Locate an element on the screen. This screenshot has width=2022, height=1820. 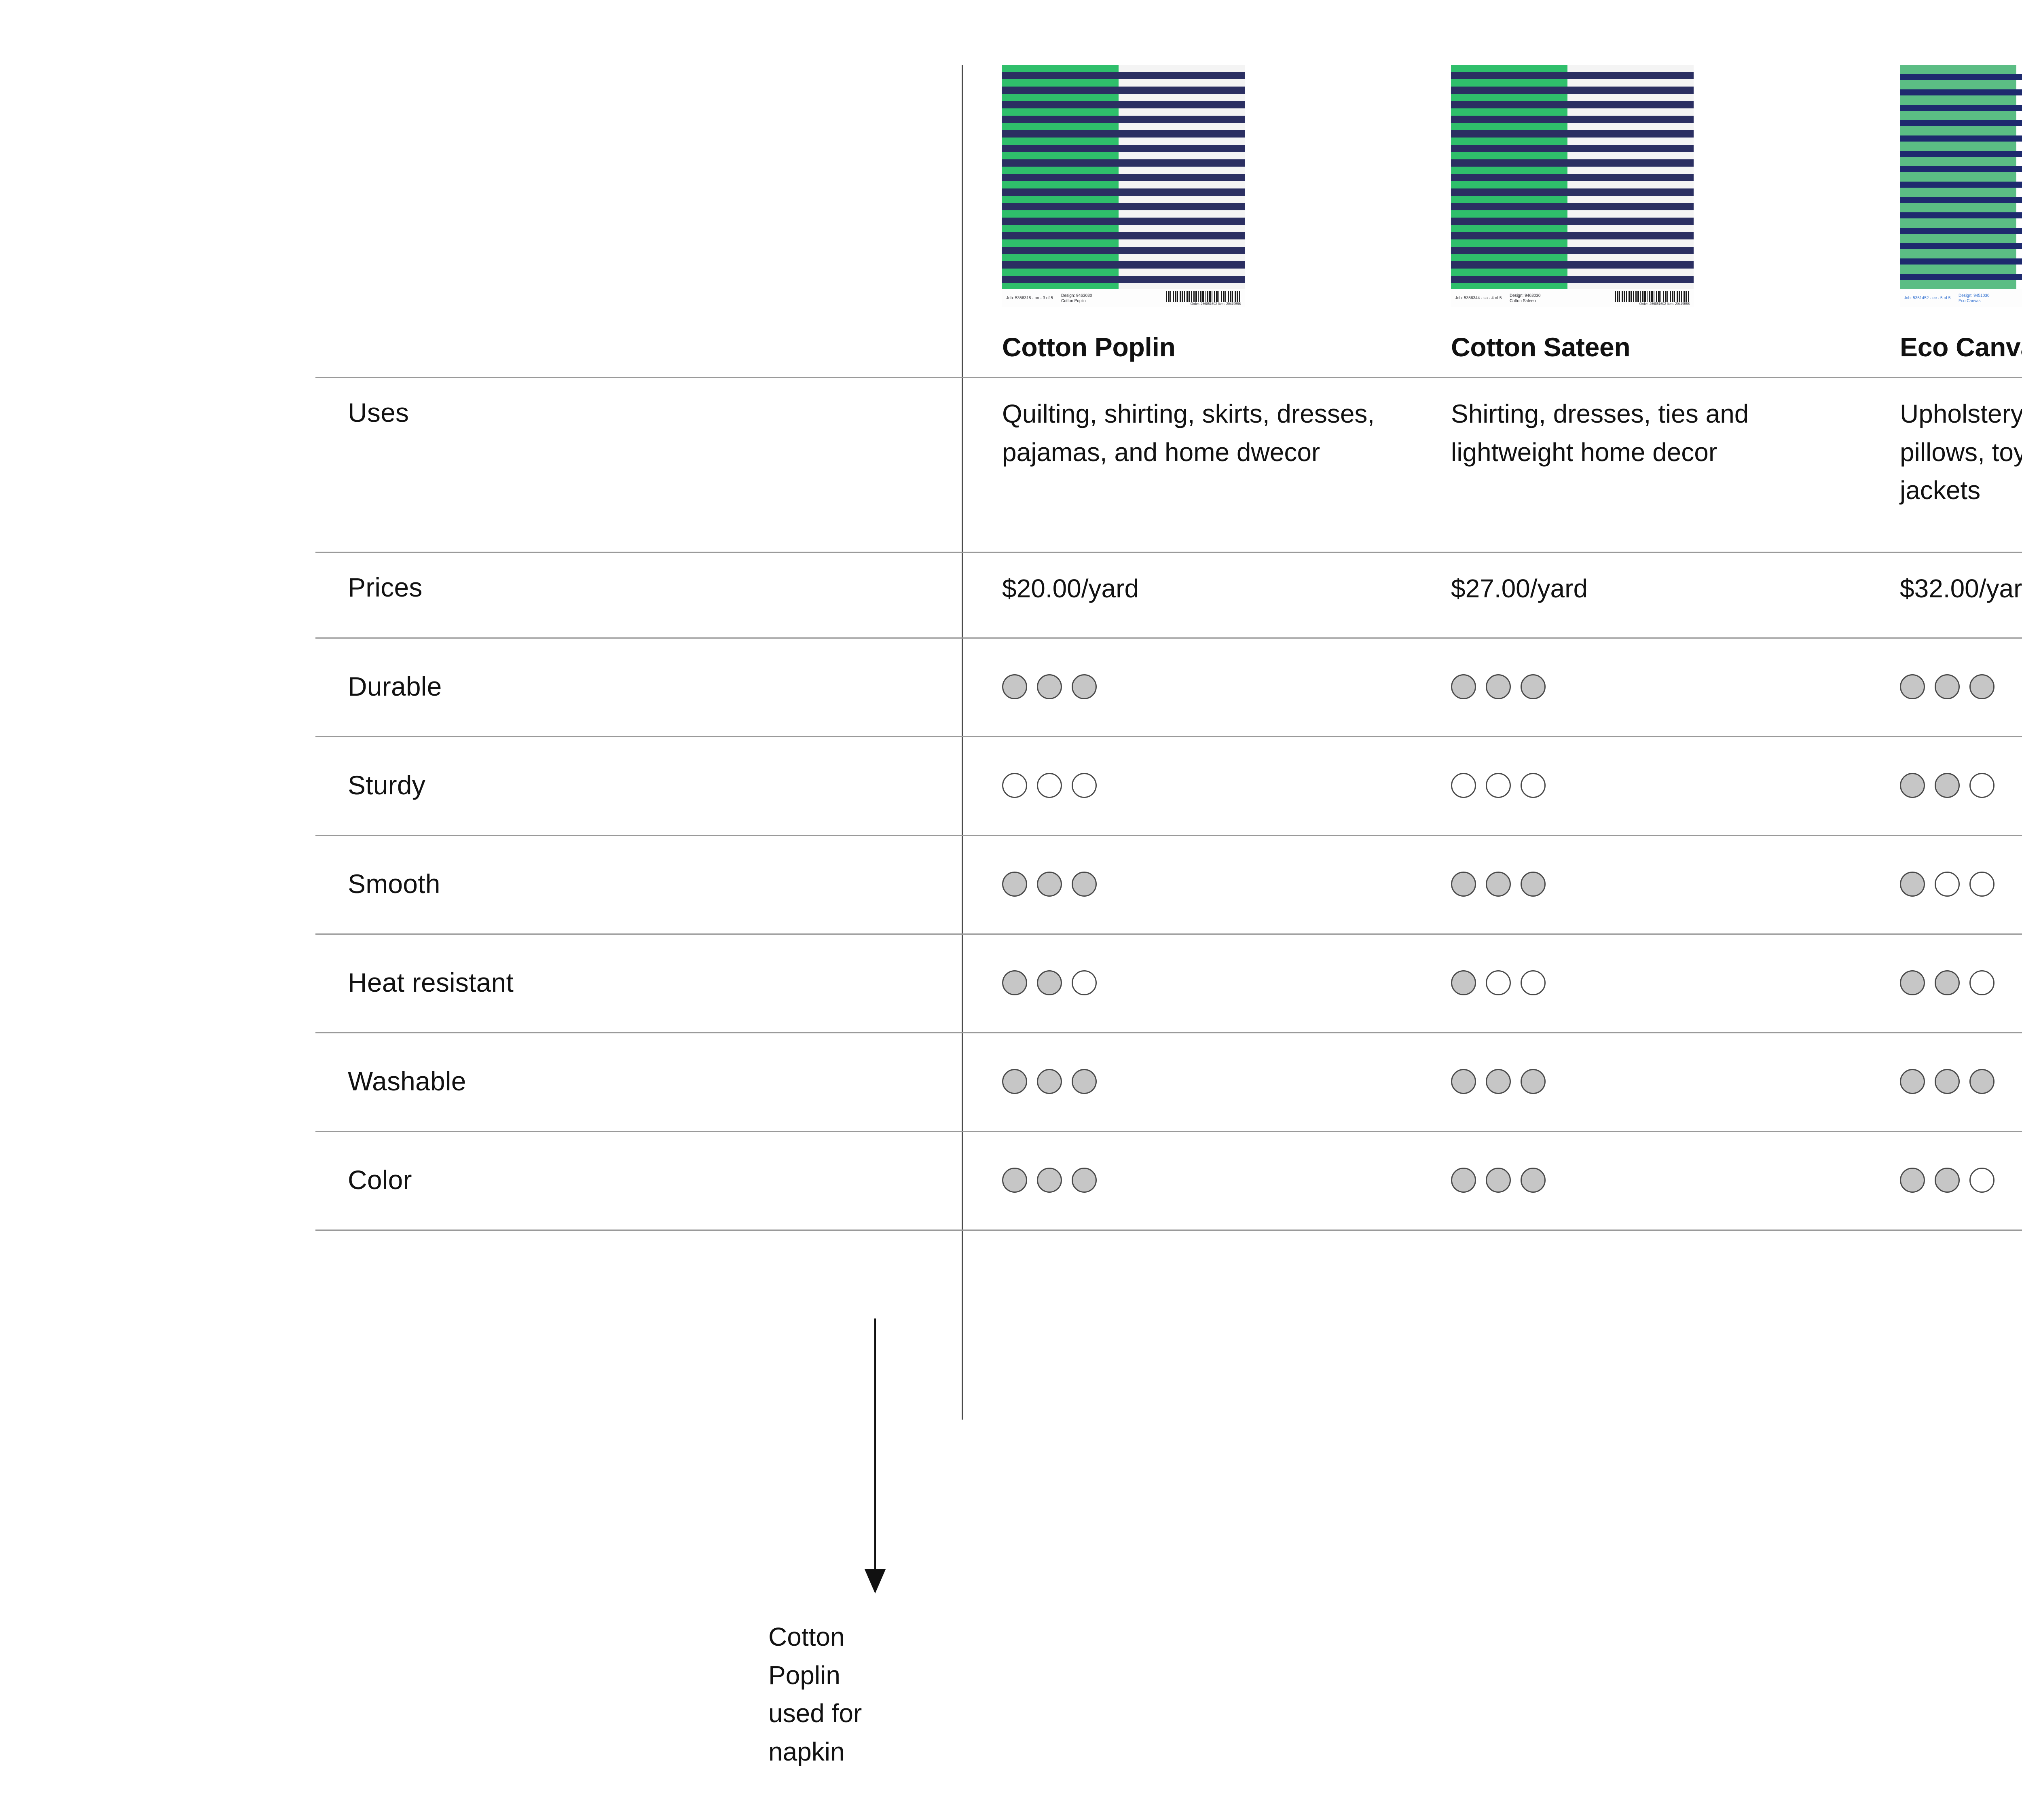
row-label-text: Uses is located at coordinates (378, 412).